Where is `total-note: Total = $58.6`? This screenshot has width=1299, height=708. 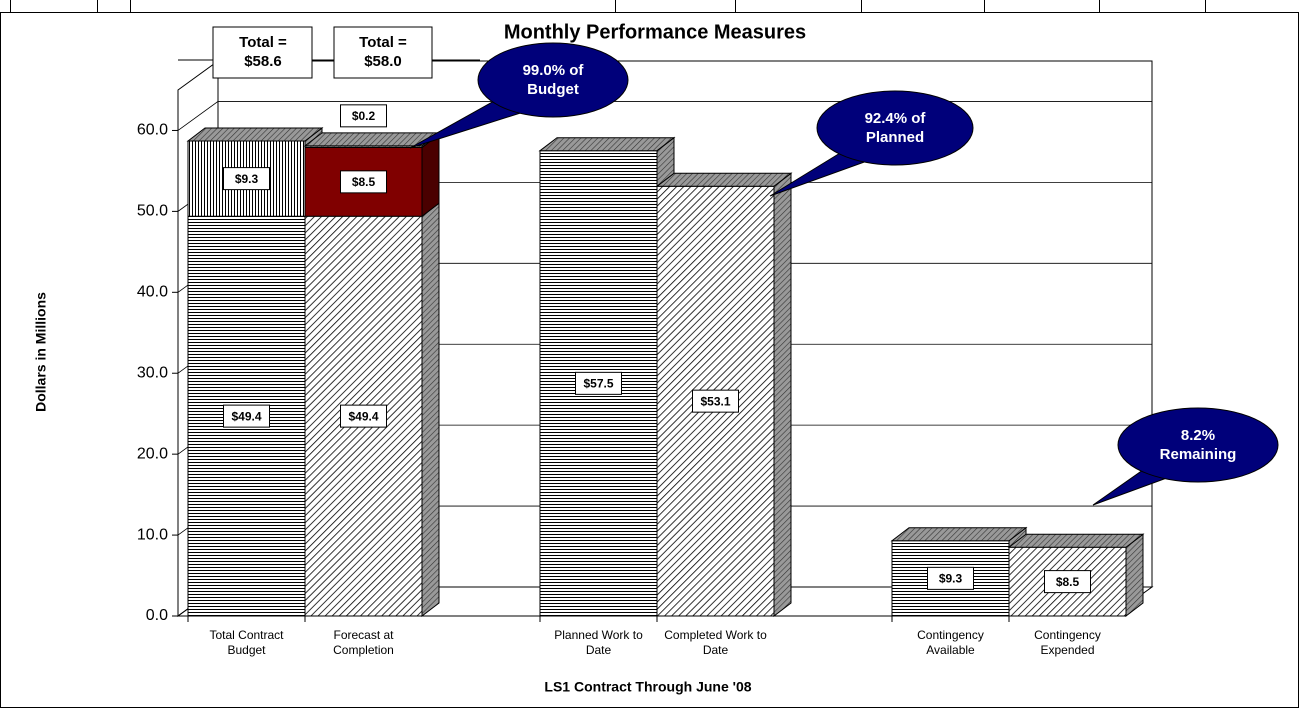 total-note: Total = $58.6 is located at coordinates (263, 52).